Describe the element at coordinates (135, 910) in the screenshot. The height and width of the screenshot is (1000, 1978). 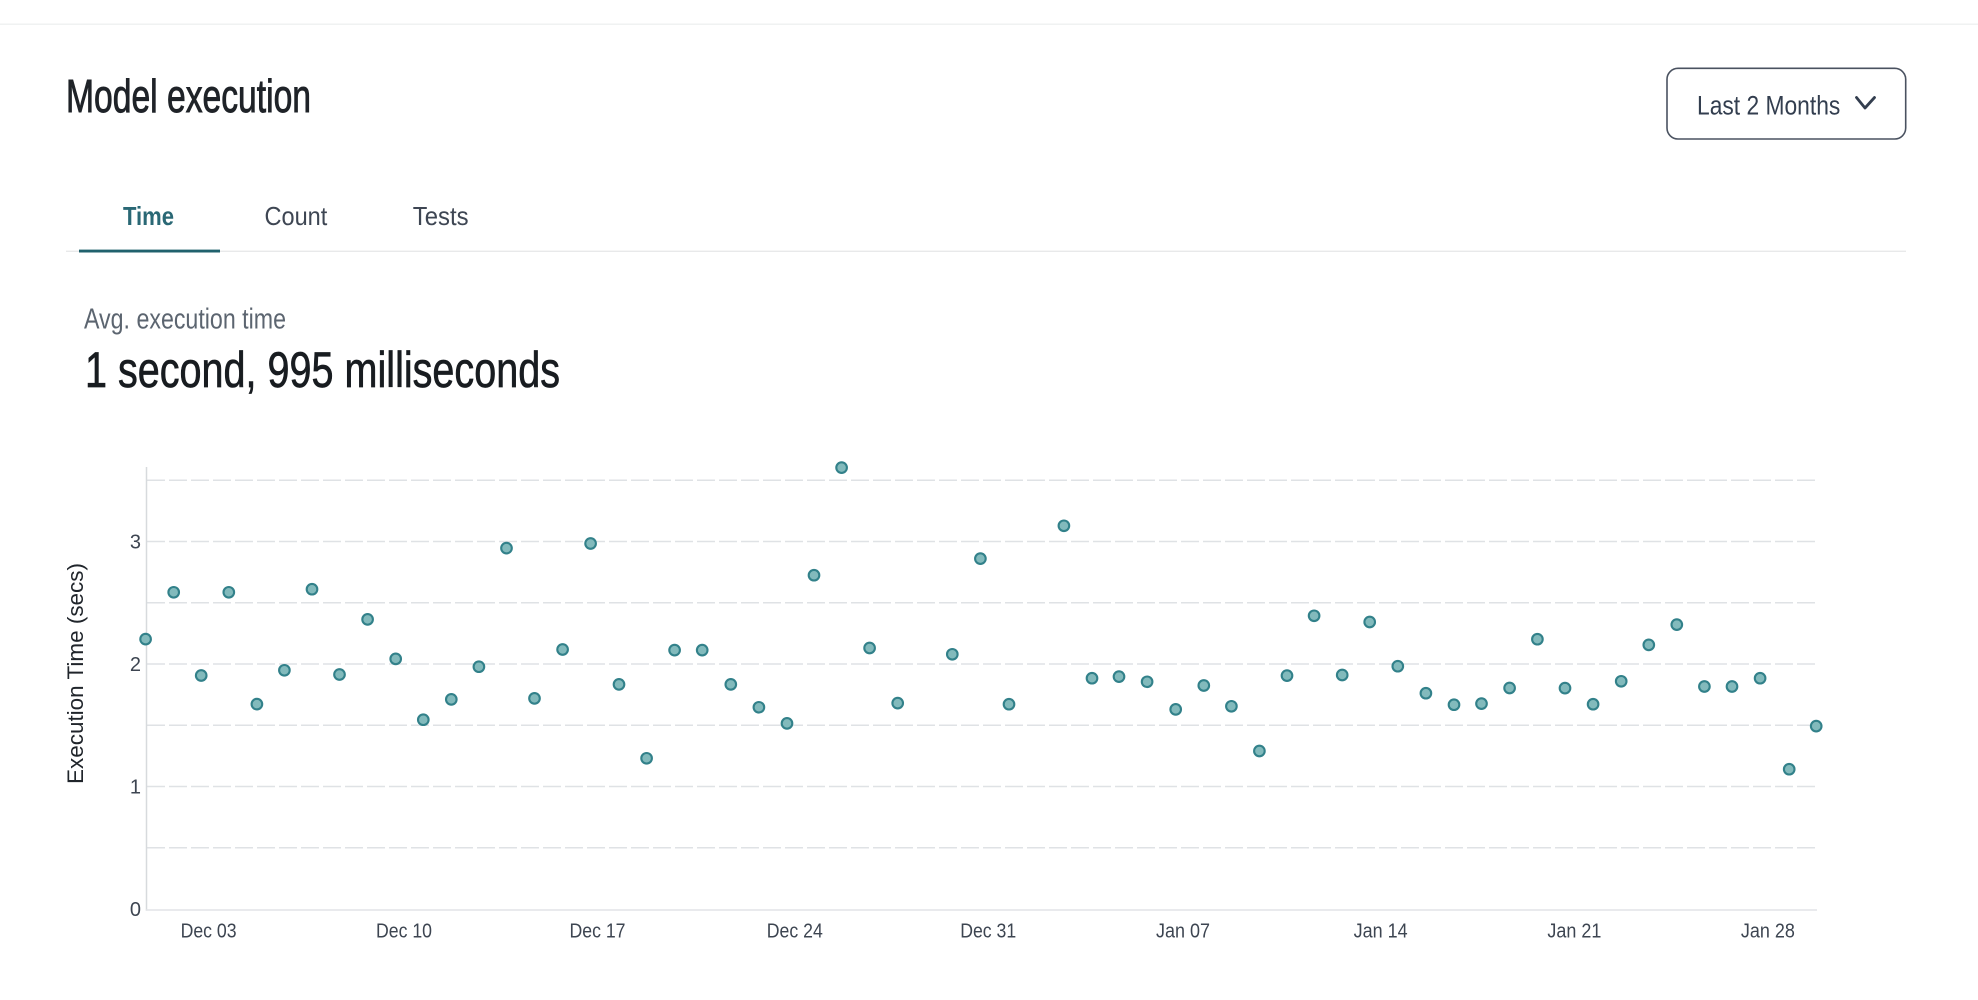
I see `svg-text: 0` at that location.